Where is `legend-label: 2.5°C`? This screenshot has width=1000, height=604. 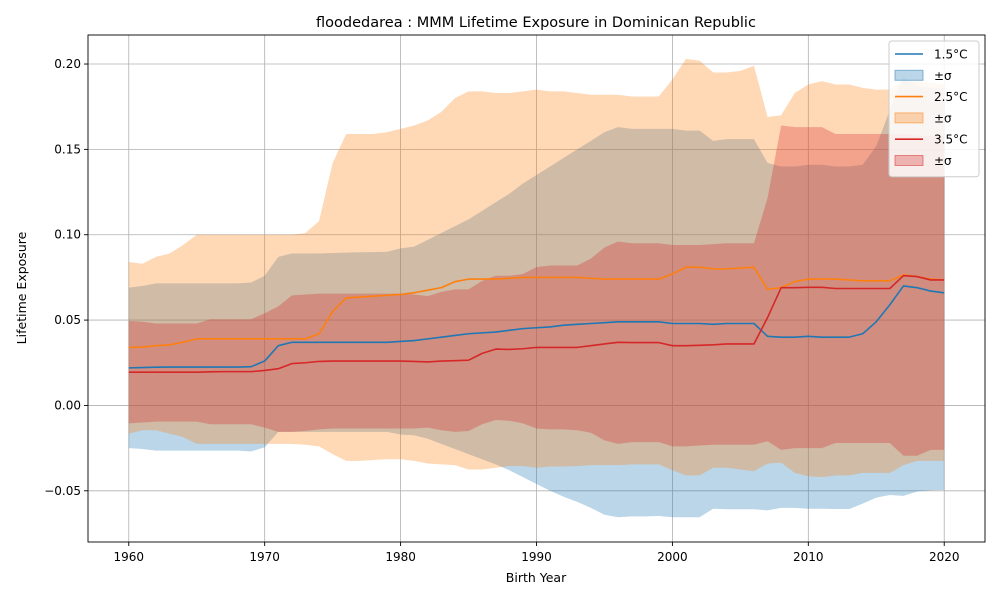 legend-label: 2.5°C is located at coordinates (950, 97).